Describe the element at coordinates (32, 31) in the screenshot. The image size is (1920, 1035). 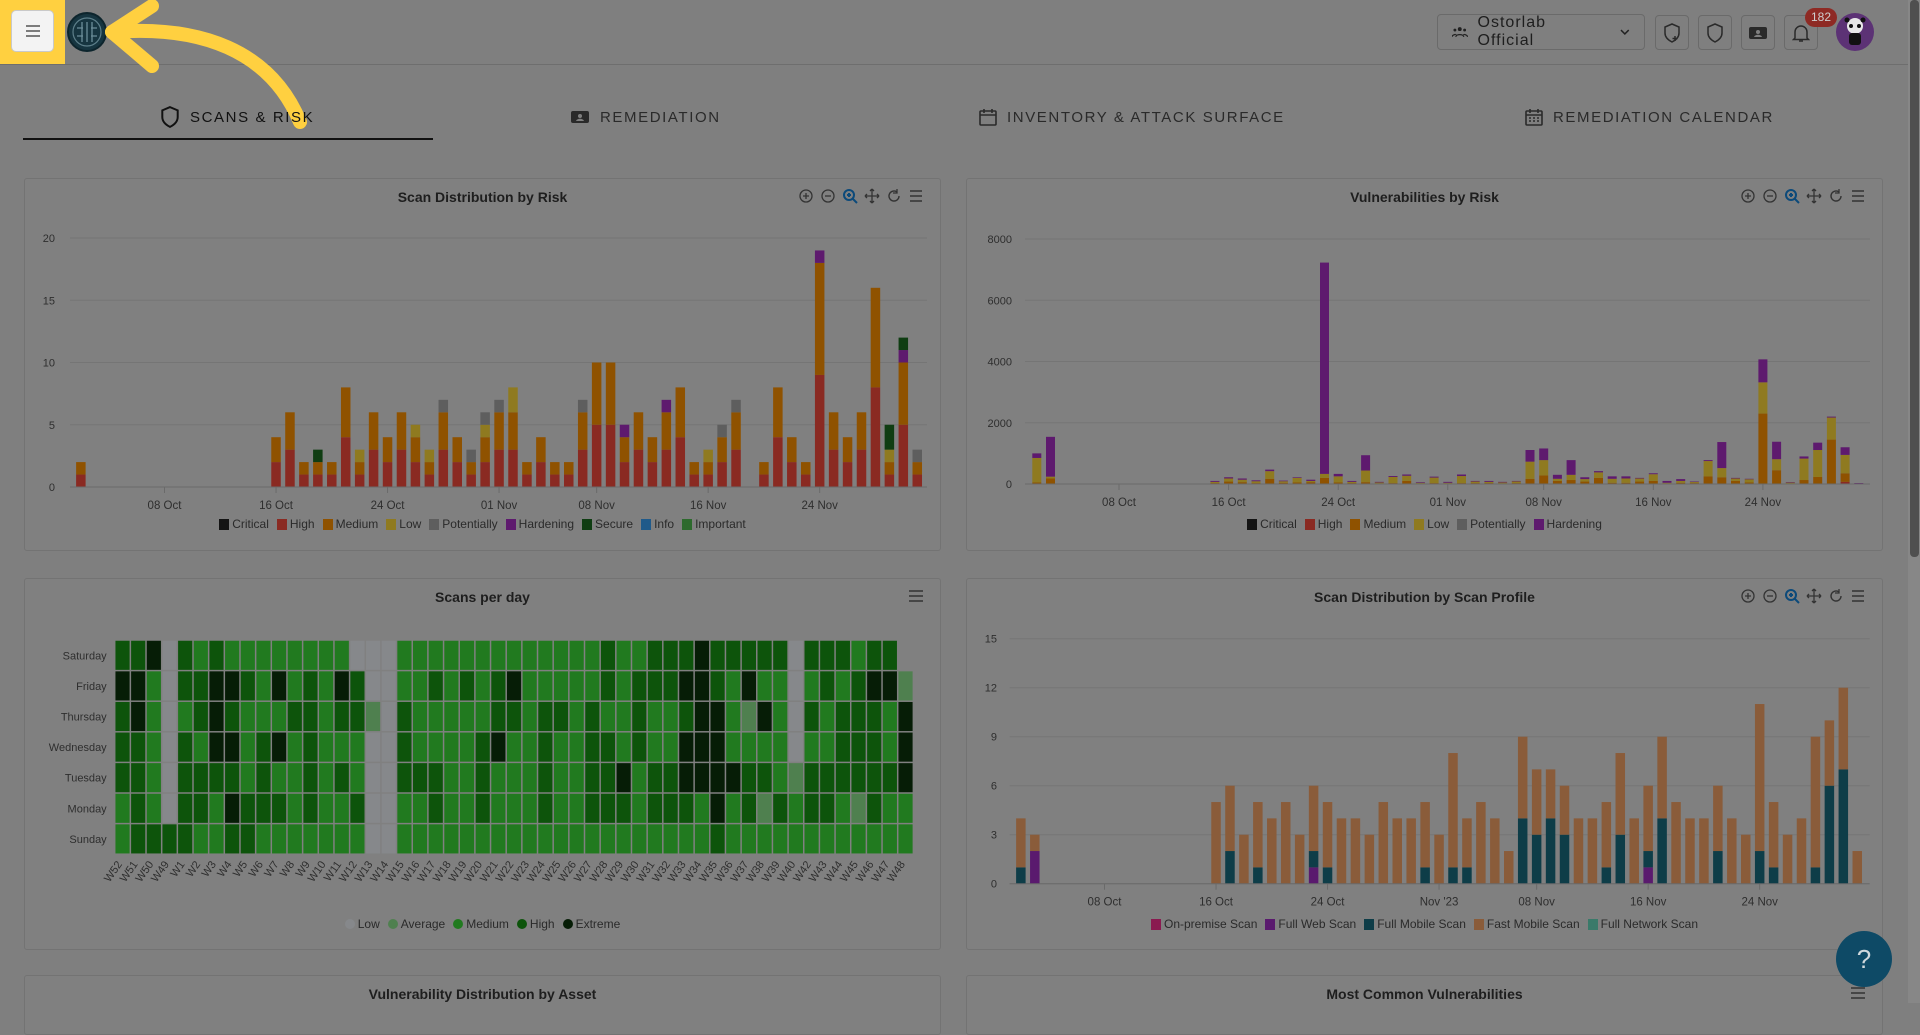
I see `menu-toggle-button` at that location.